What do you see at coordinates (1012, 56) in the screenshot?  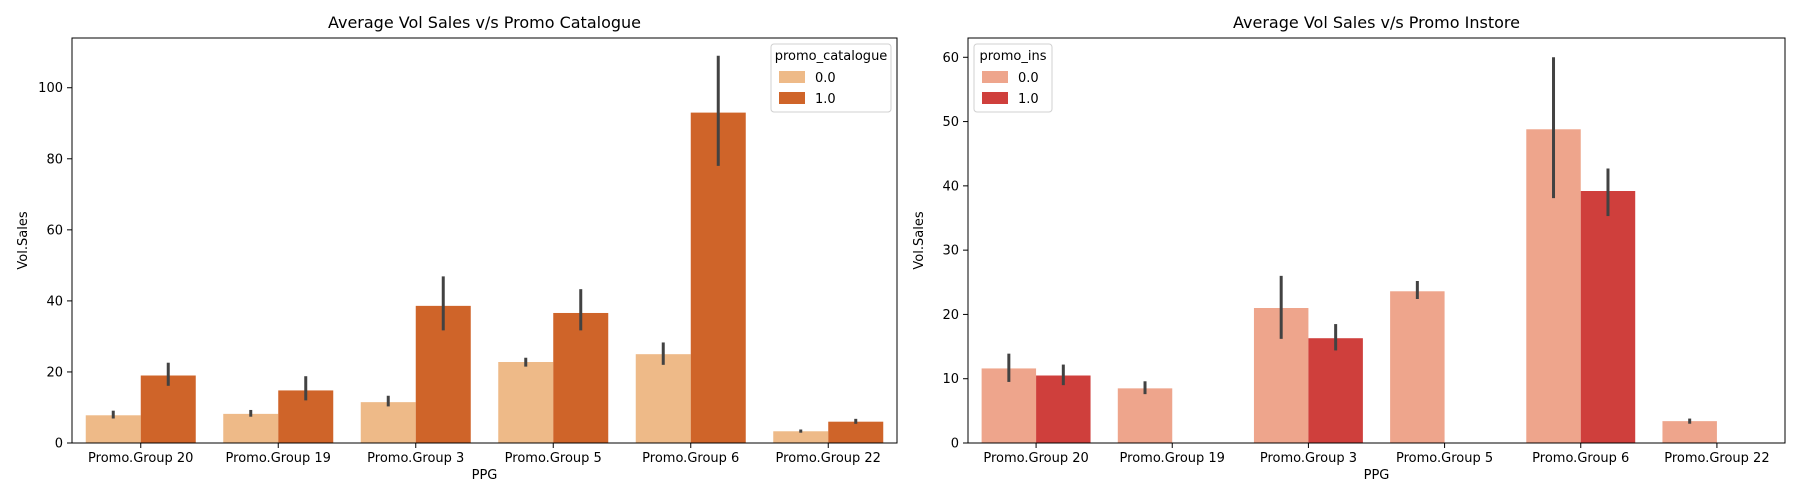 I see `legend-title: promo_ins` at bounding box center [1012, 56].